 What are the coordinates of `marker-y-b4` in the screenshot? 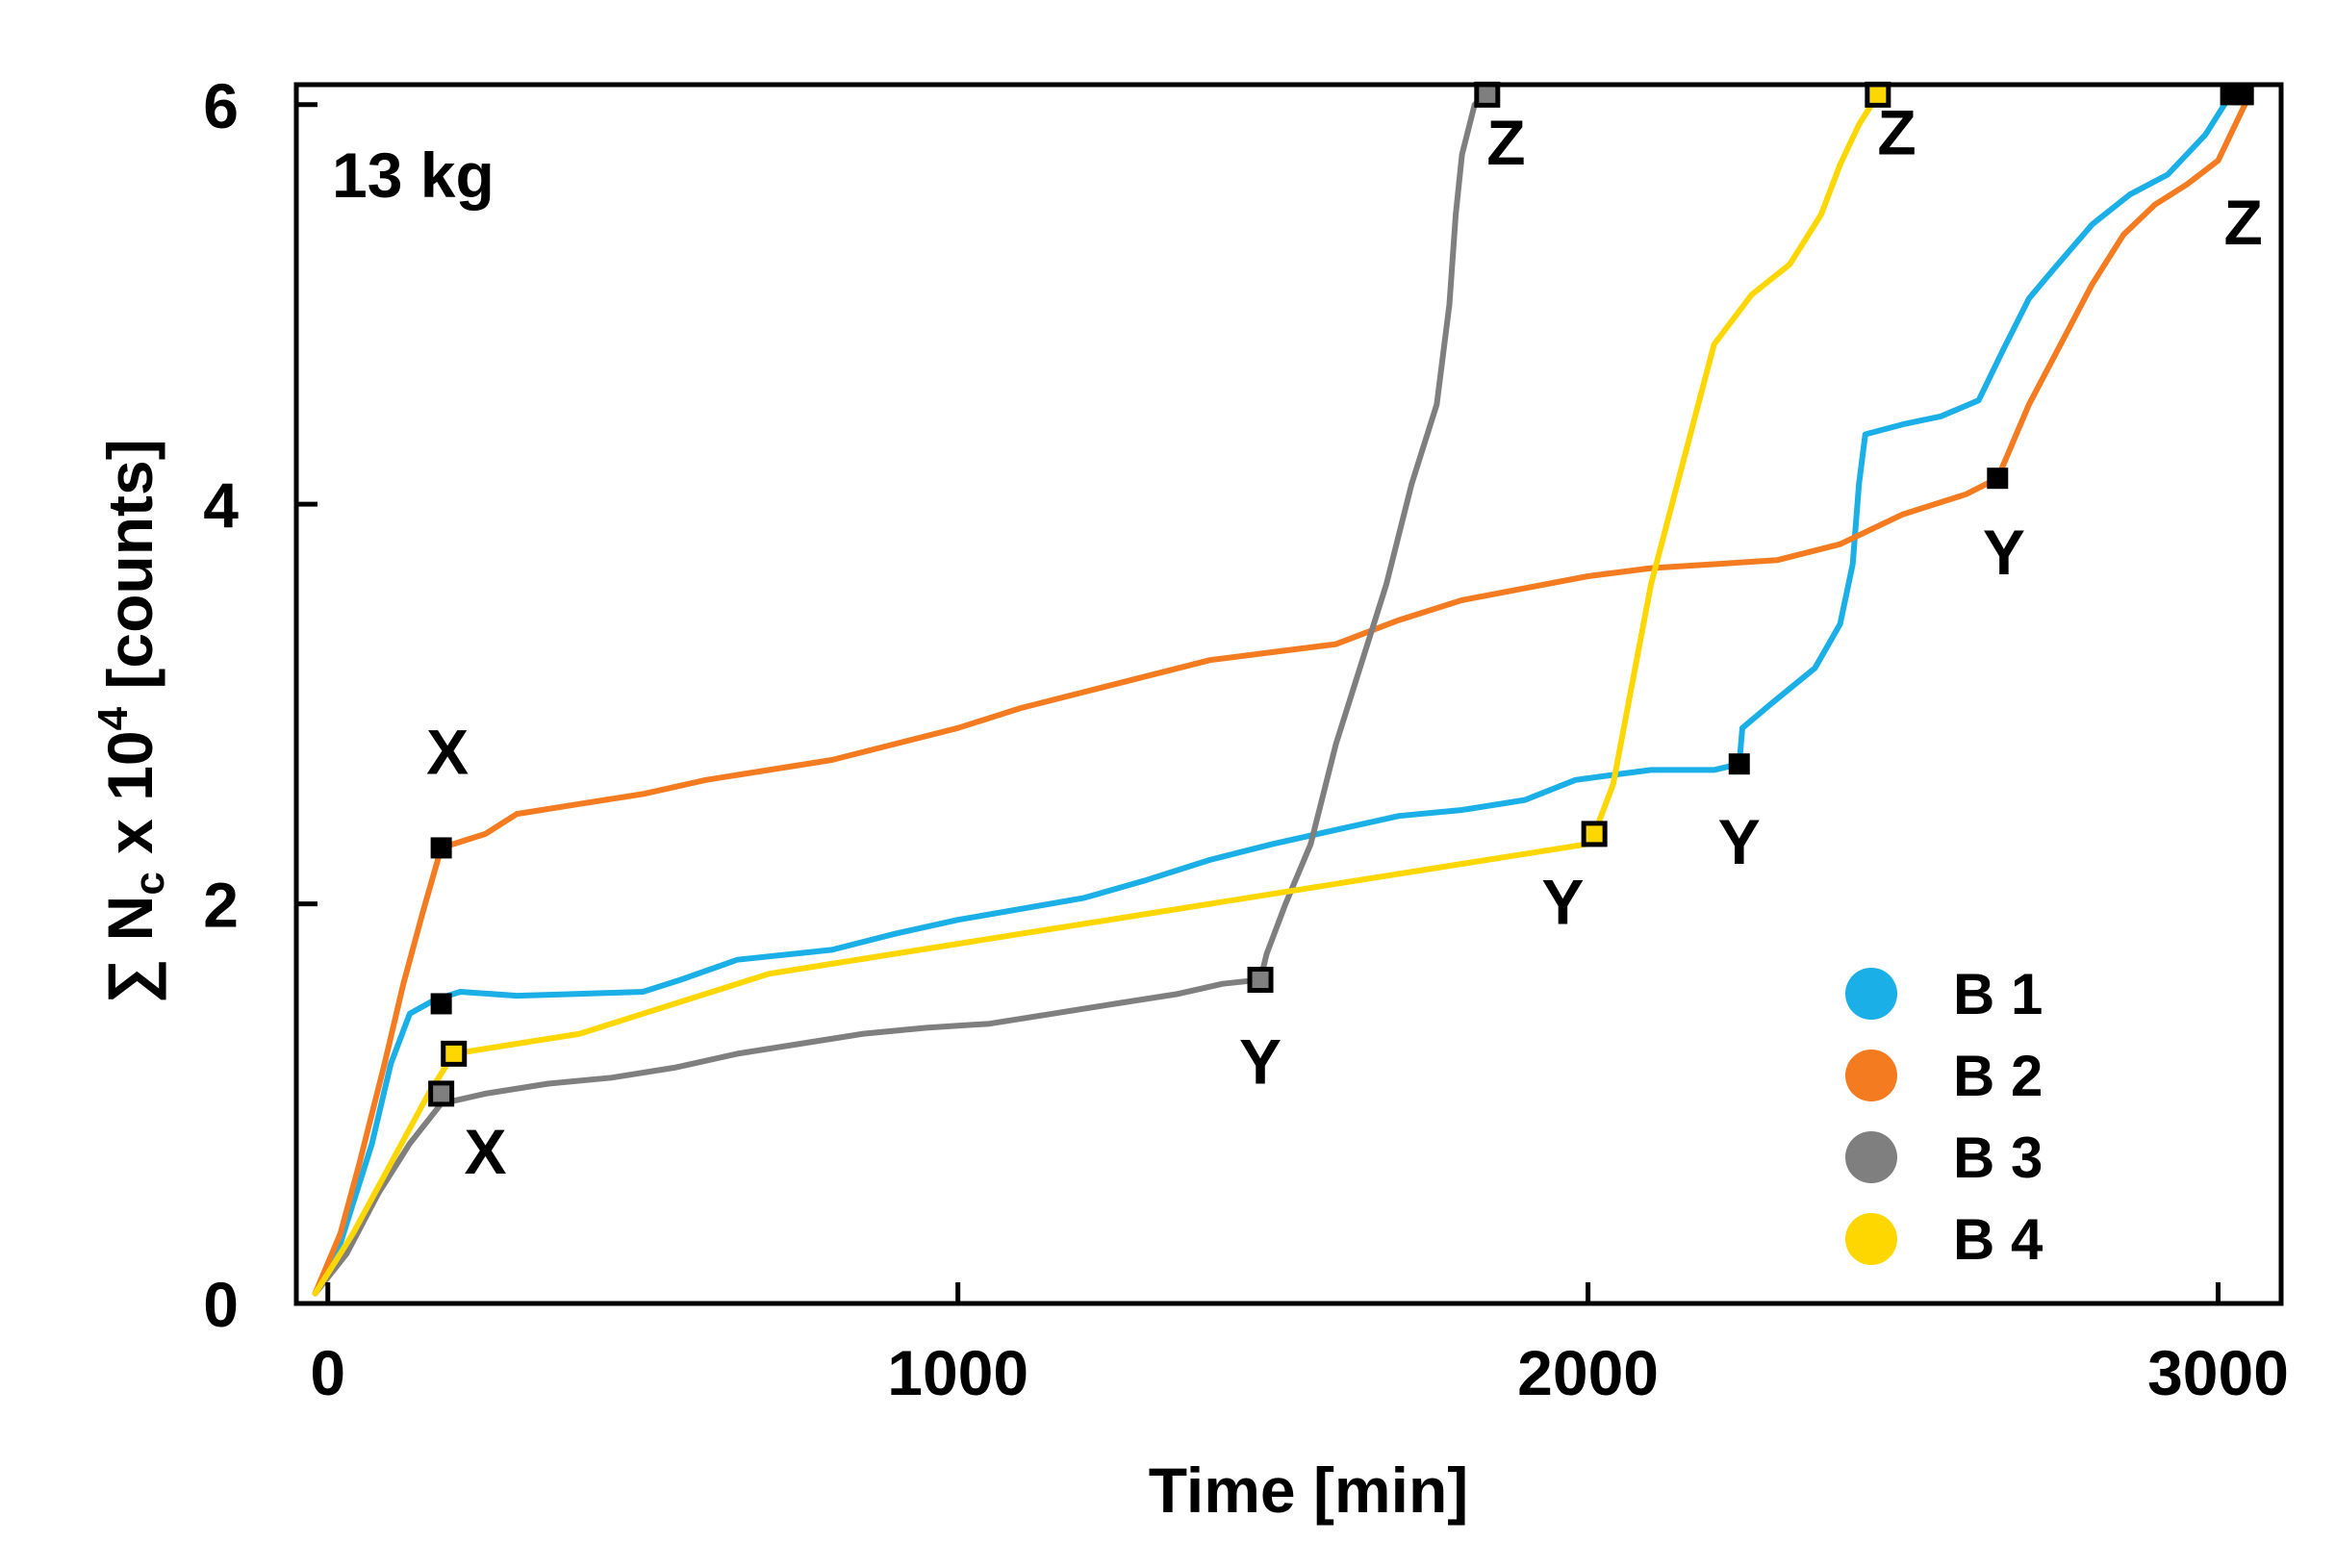 It's located at (1594, 834).